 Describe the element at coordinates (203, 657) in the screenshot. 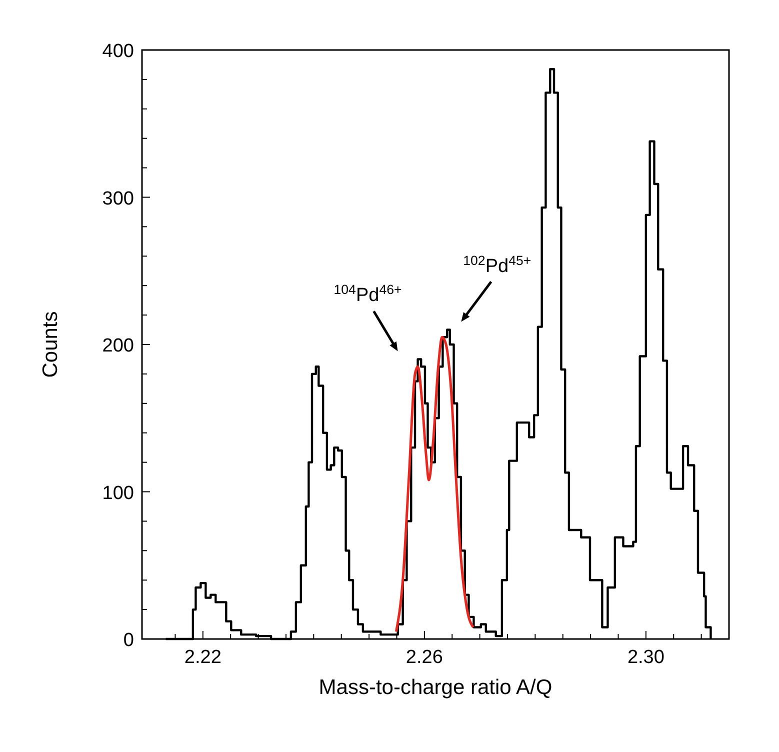

I see `x-tick-label: 2.22` at that location.